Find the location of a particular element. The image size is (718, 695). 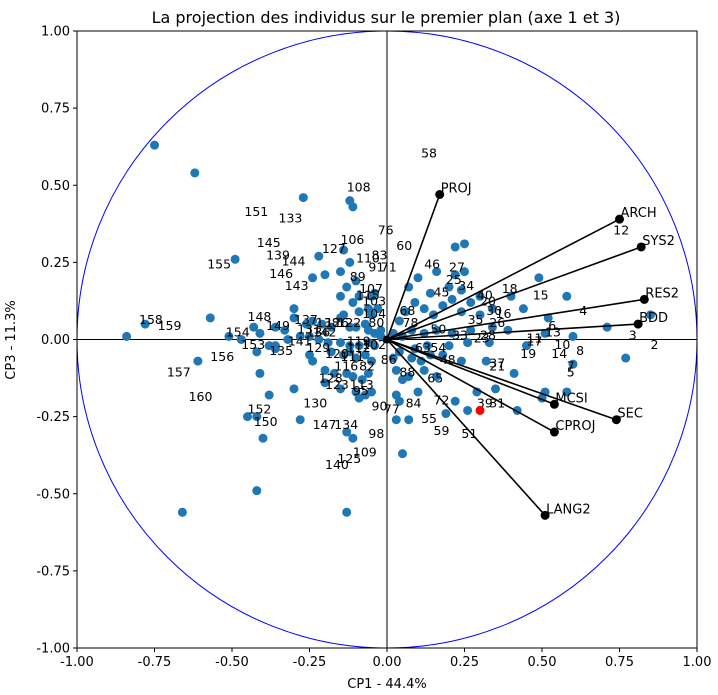

individual-label: 158 is located at coordinates (151, 319).